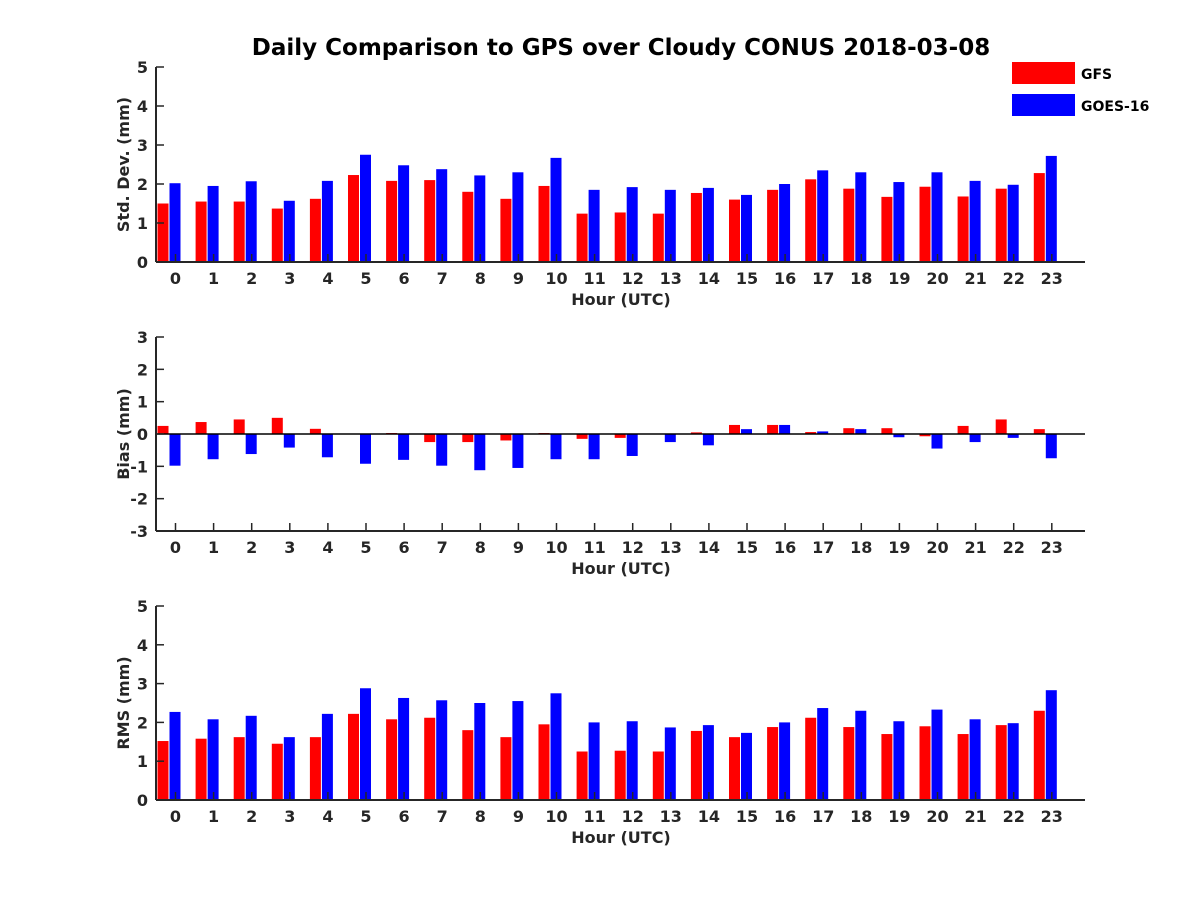 This screenshot has width=1200, height=900. Describe the element at coordinates (142, 434) in the screenshot. I see `bias-y-tick-label: 0` at that location.